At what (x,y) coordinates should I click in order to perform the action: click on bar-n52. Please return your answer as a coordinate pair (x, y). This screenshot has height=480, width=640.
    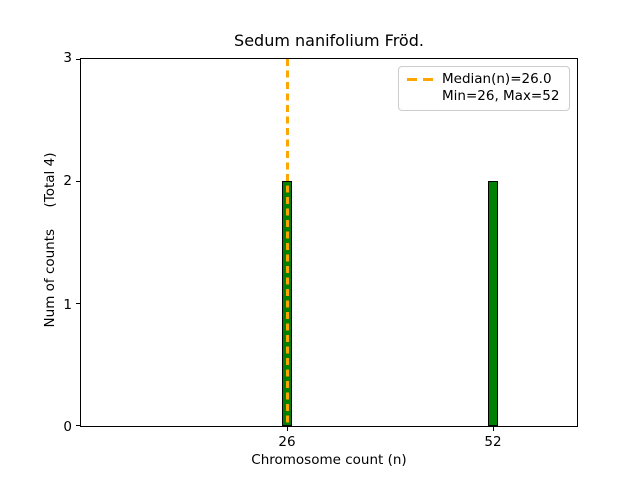
    Looking at the image, I should click on (493, 303).